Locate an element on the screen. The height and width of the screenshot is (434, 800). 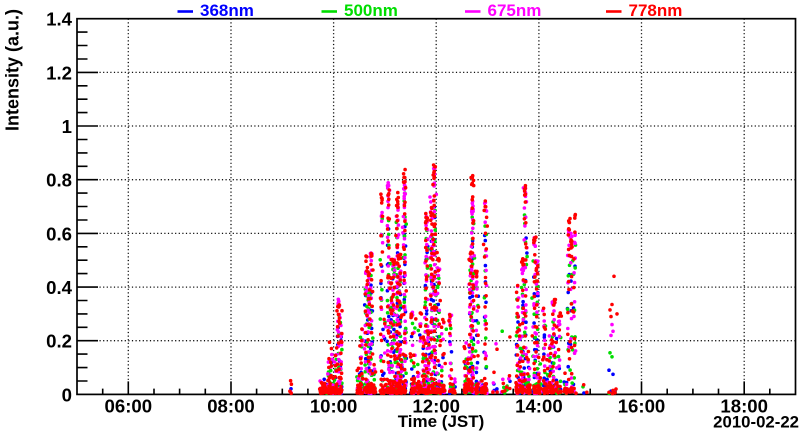
svg-text: 368nm is located at coordinates (227, 10).